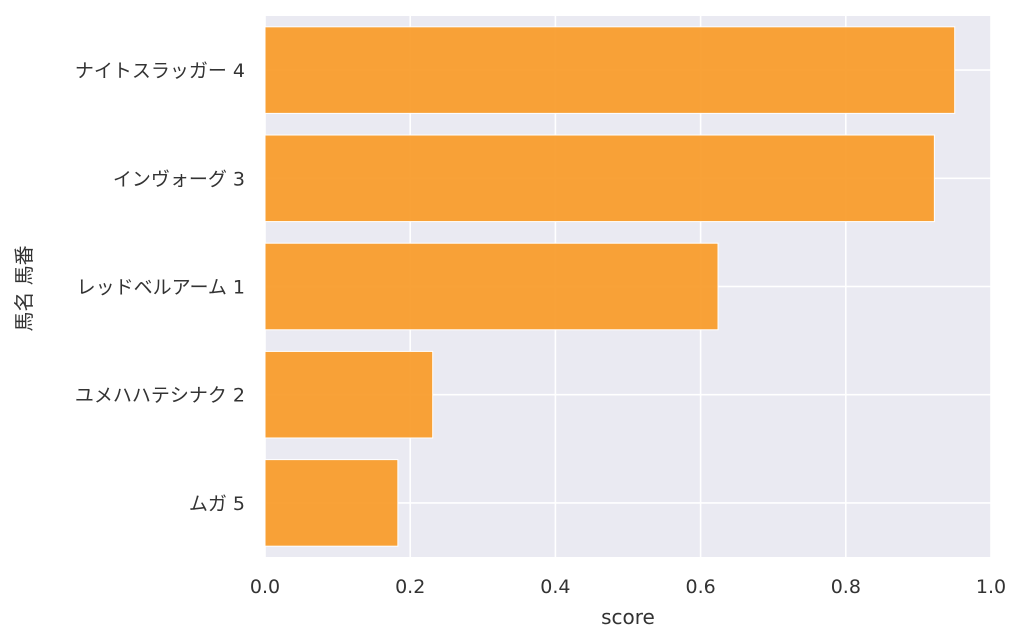 This screenshot has width=1024, height=643. What do you see at coordinates (217, 504) in the screenshot?
I see `y-tick-label: ムガ 5` at bounding box center [217, 504].